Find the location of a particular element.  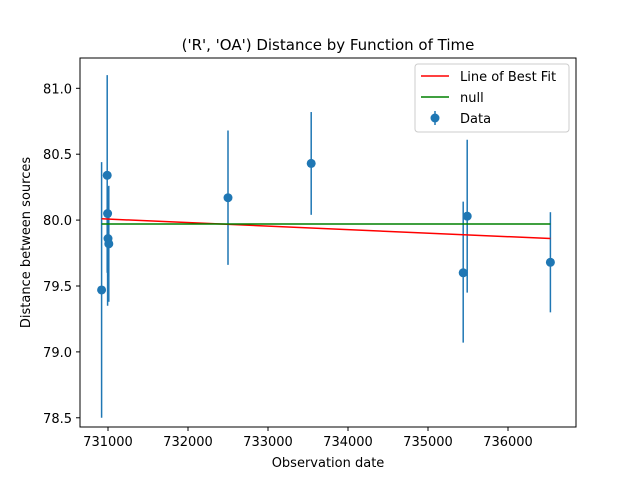

x-tick-label: 736000 is located at coordinates (508, 442).